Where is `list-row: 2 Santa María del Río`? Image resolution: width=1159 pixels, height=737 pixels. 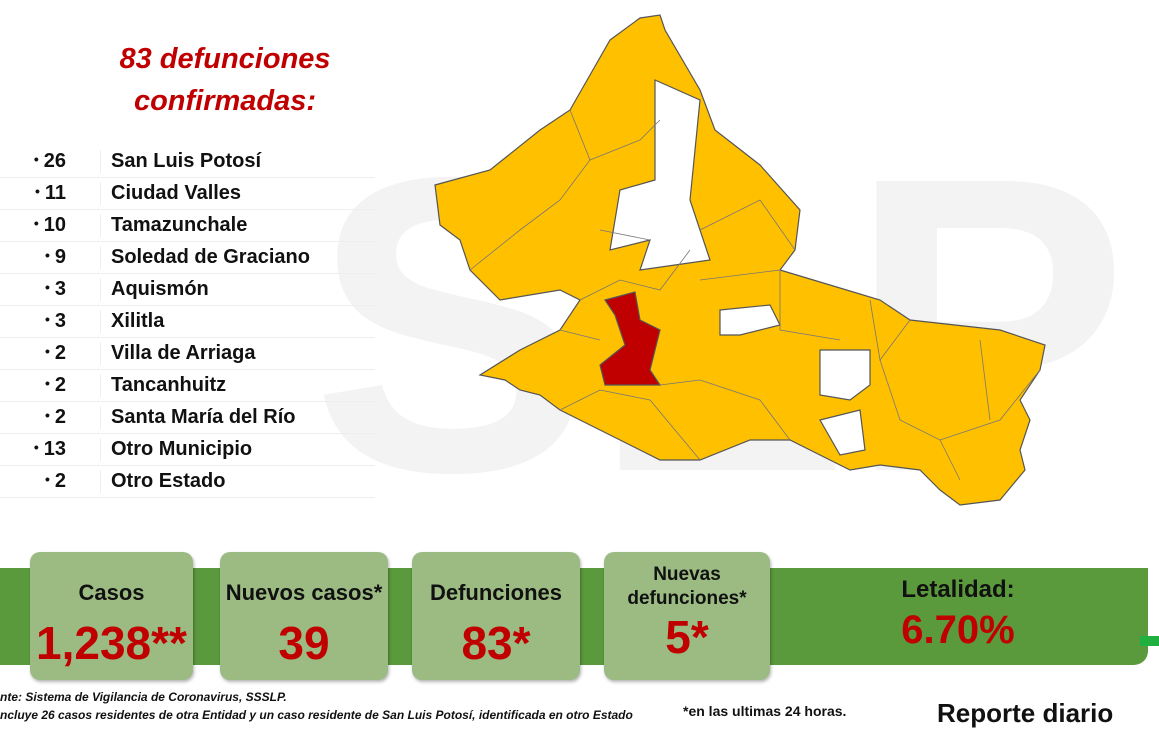
list-row: 2 Santa María del Río is located at coordinates (187, 418).